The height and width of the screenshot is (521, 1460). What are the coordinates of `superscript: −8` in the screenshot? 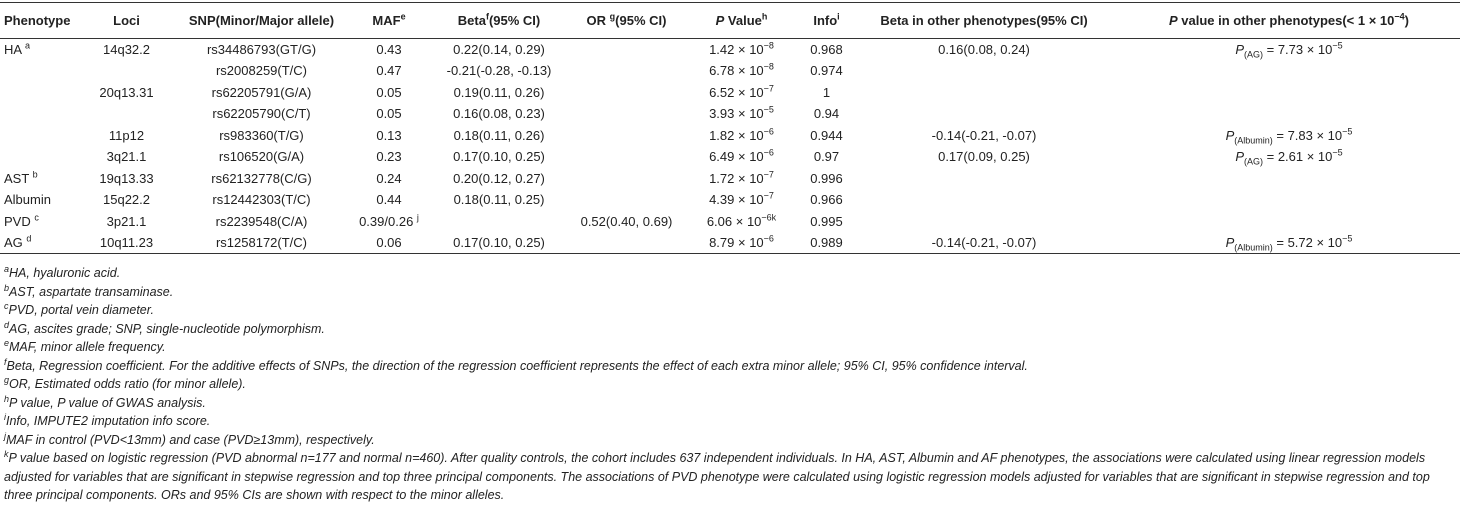 It's located at (768, 45).